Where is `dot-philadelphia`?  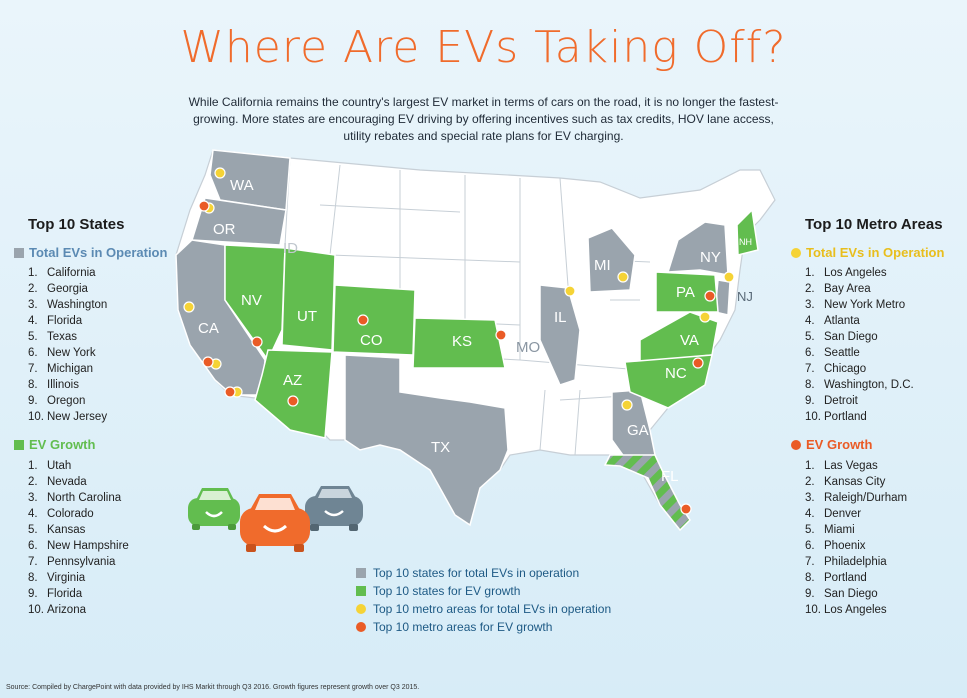 dot-philadelphia is located at coordinates (710, 296).